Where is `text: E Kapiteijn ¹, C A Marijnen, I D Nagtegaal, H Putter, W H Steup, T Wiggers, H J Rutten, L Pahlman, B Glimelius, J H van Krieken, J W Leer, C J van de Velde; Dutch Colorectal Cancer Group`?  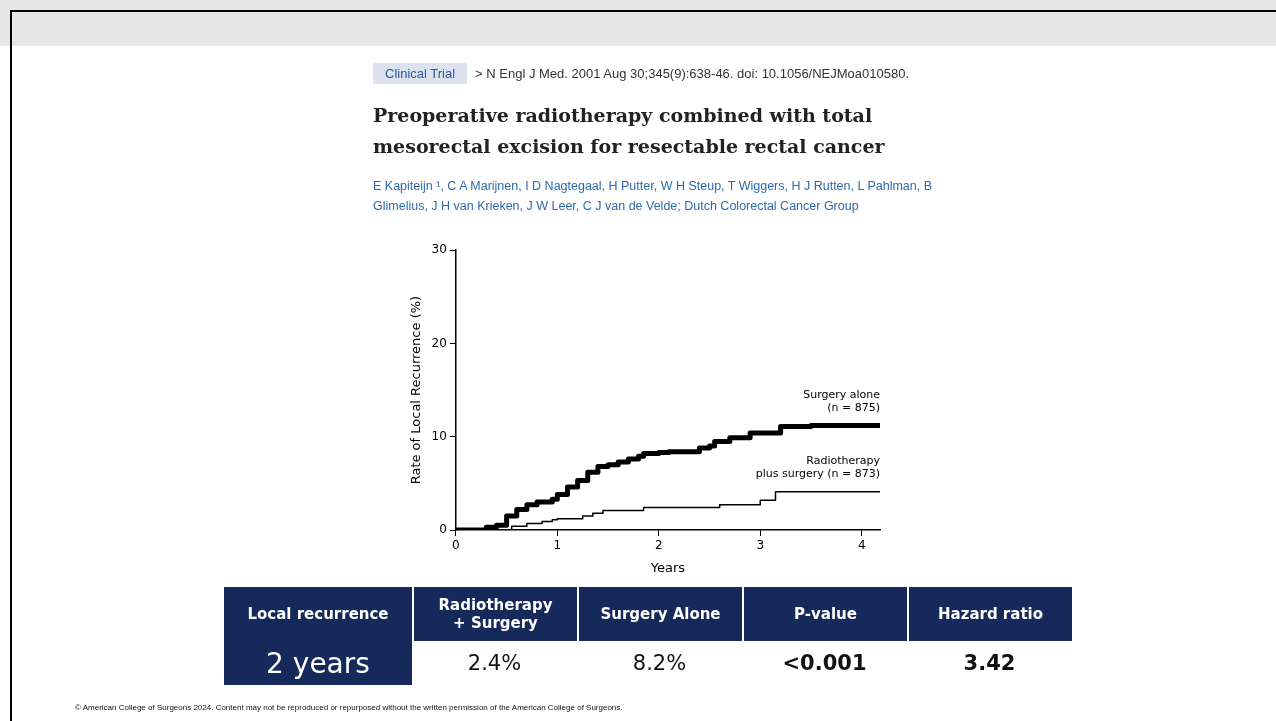 text: E Kapiteijn ¹, C A Marijnen, I D Nagtegaal, H Putter, W H Steup, T Wiggers, H J Rutten, L Pahlman, B Glimelius, J H van Krieken, J W Leer, C J van de Velde; Dutch Colorectal Cancer Group is located at coordinates (653, 196).